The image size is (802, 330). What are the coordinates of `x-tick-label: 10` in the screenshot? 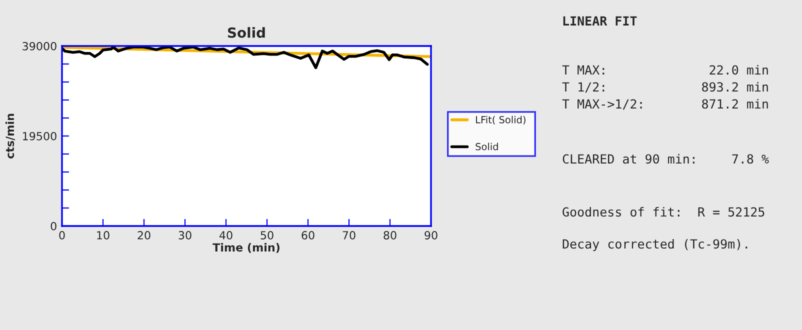 It's located at (103, 235).